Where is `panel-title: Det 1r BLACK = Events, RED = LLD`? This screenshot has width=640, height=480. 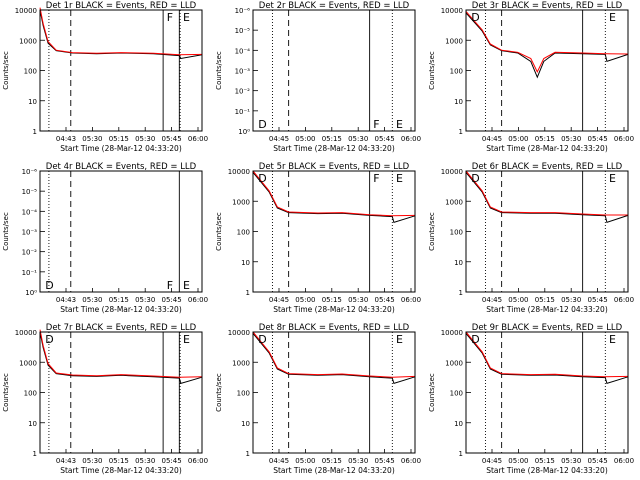
panel-title: Det 1r BLACK = Events, RED = LLD is located at coordinates (121, 6).